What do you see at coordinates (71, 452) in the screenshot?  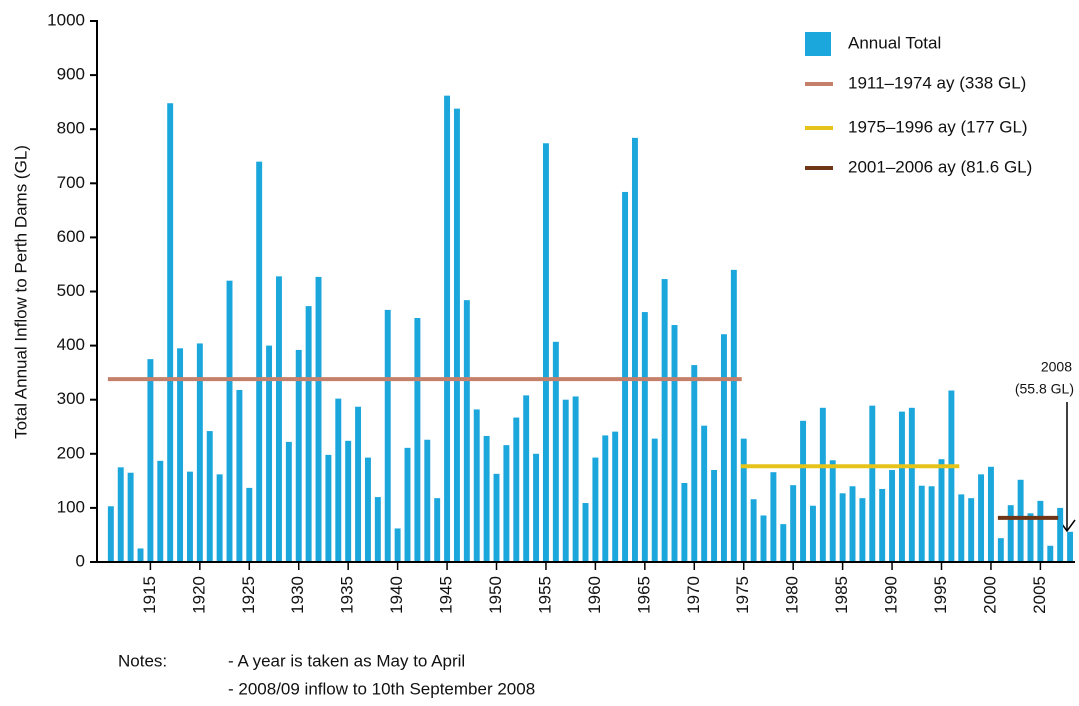 I see `y-tick-label: 200` at bounding box center [71, 452].